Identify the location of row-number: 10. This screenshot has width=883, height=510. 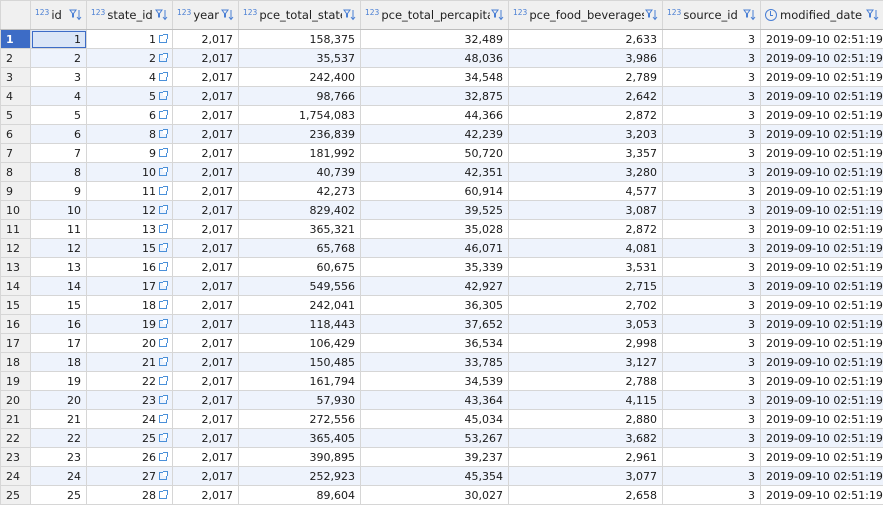
(15, 210).